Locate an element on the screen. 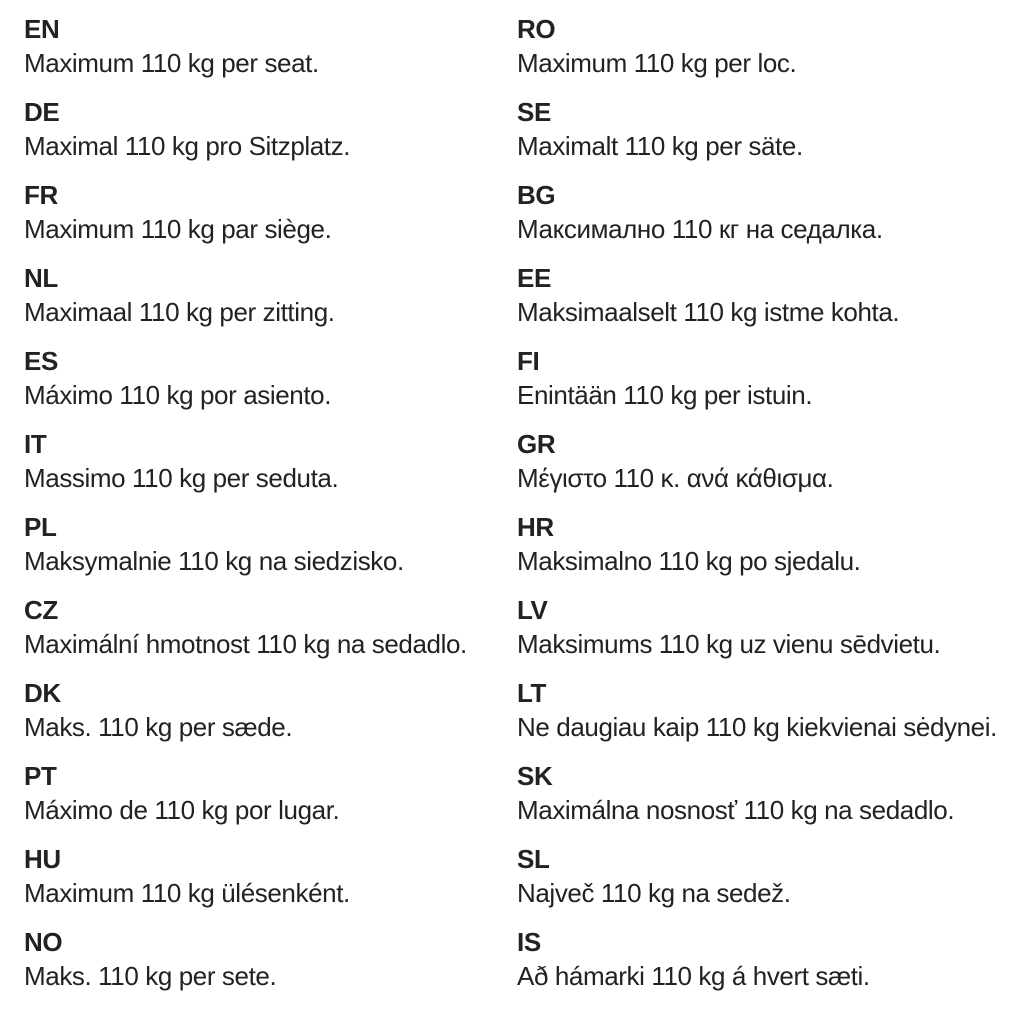  translation-text: Maksimaalselt 110 kg istme kohta. is located at coordinates (708, 312).